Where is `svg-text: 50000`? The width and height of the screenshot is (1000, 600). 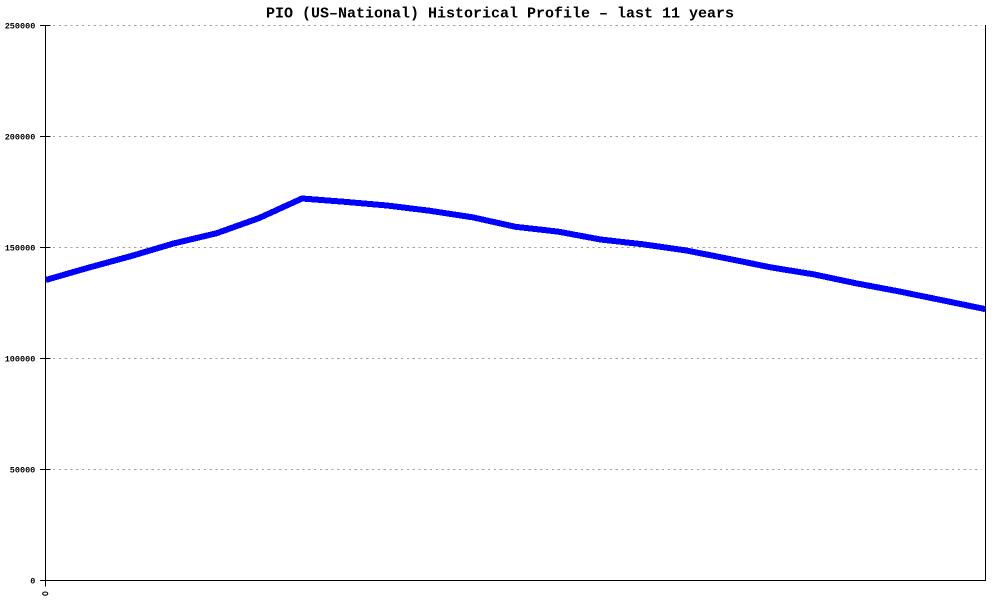 svg-text: 50000 is located at coordinates (23, 470).